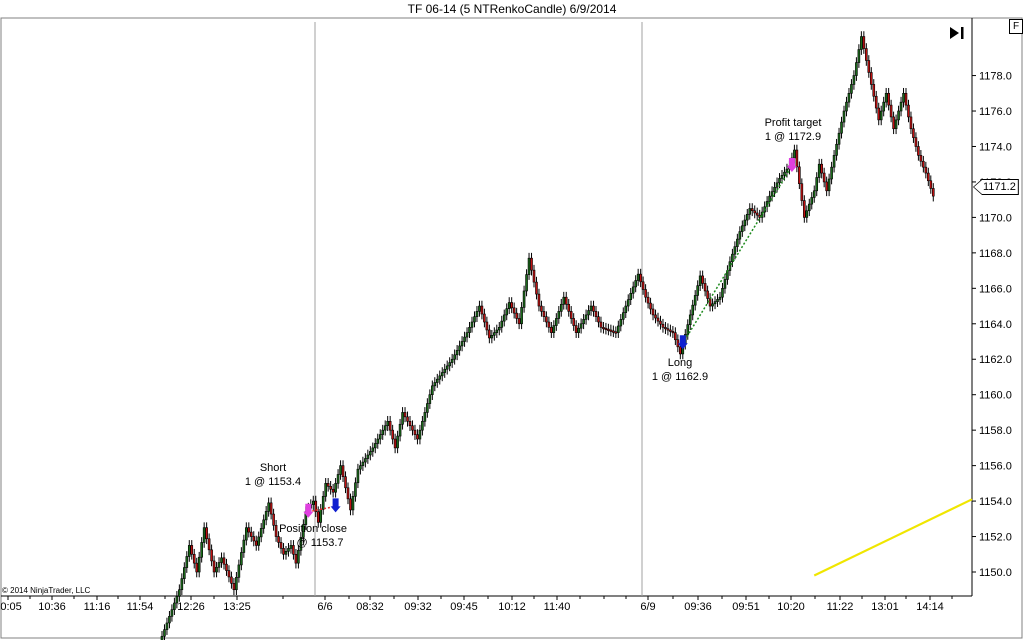 This screenshot has width=1024, height=640. Describe the element at coordinates (557, 607) in the screenshot. I see `x-tick-label: 11:40` at that location.